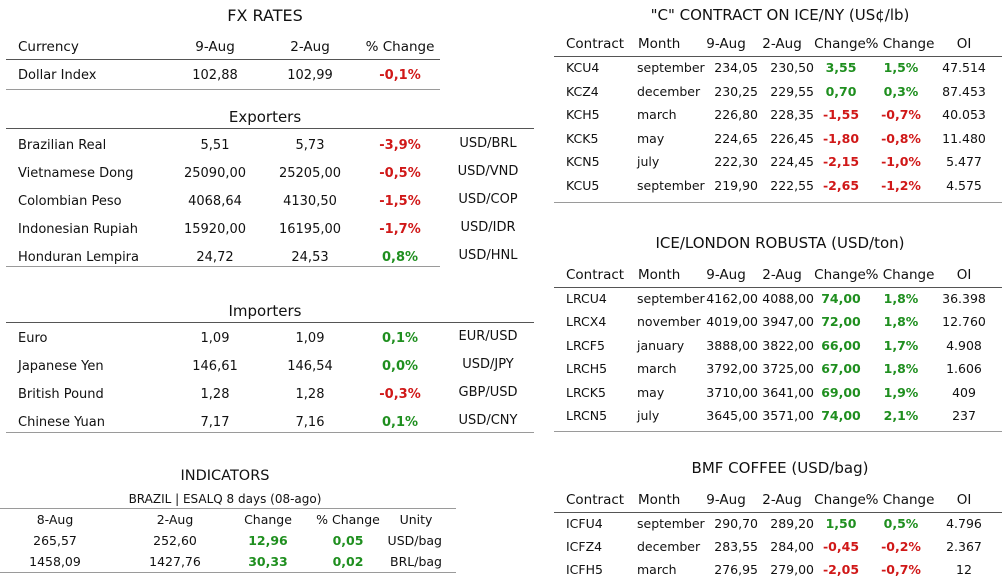 This screenshot has height=582, width=1004. Describe the element at coordinates (792, 138) in the screenshot. I see `contract-cell: 226,45` at that location.